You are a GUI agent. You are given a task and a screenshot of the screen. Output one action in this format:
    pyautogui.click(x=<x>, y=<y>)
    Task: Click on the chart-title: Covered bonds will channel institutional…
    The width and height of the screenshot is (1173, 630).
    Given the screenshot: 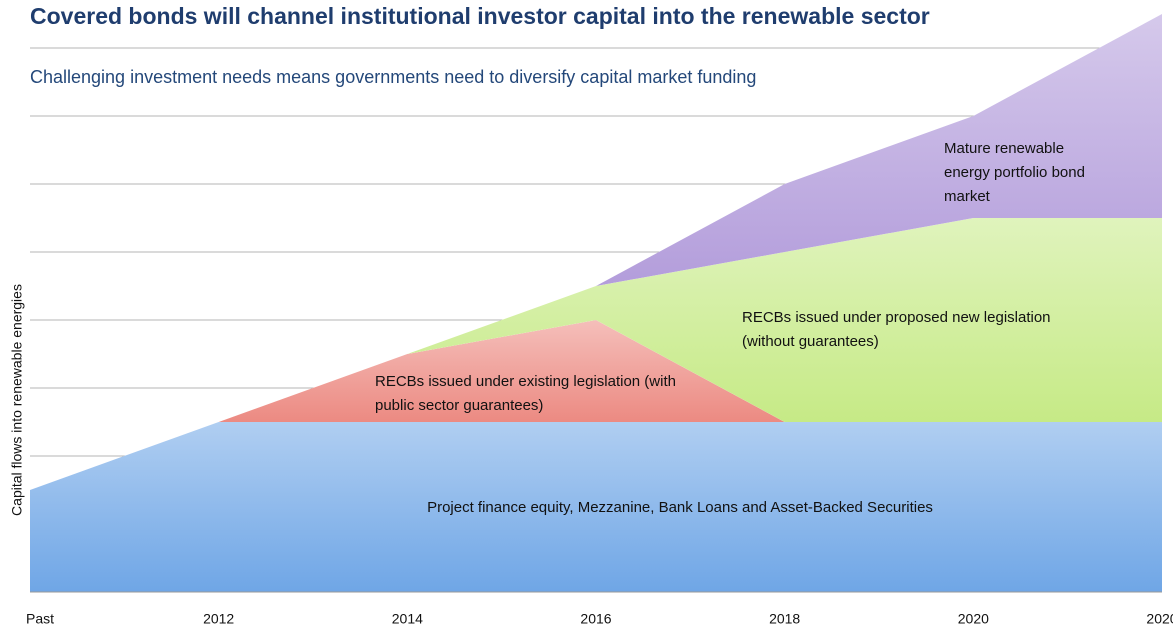 What is the action you would take?
    pyautogui.click(x=480, y=16)
    